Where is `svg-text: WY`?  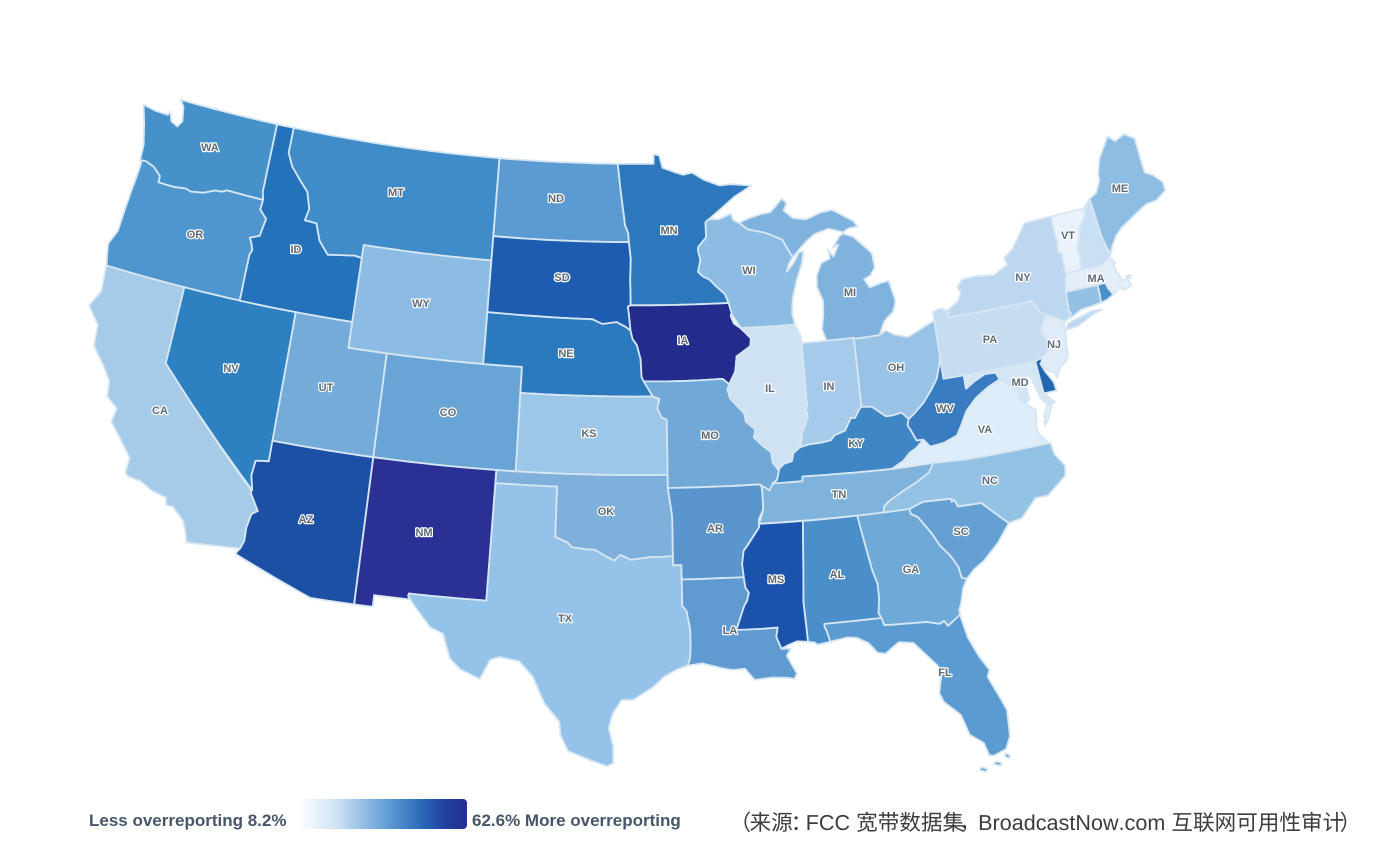 svg-text: WY is located at coordinates (421, 304).